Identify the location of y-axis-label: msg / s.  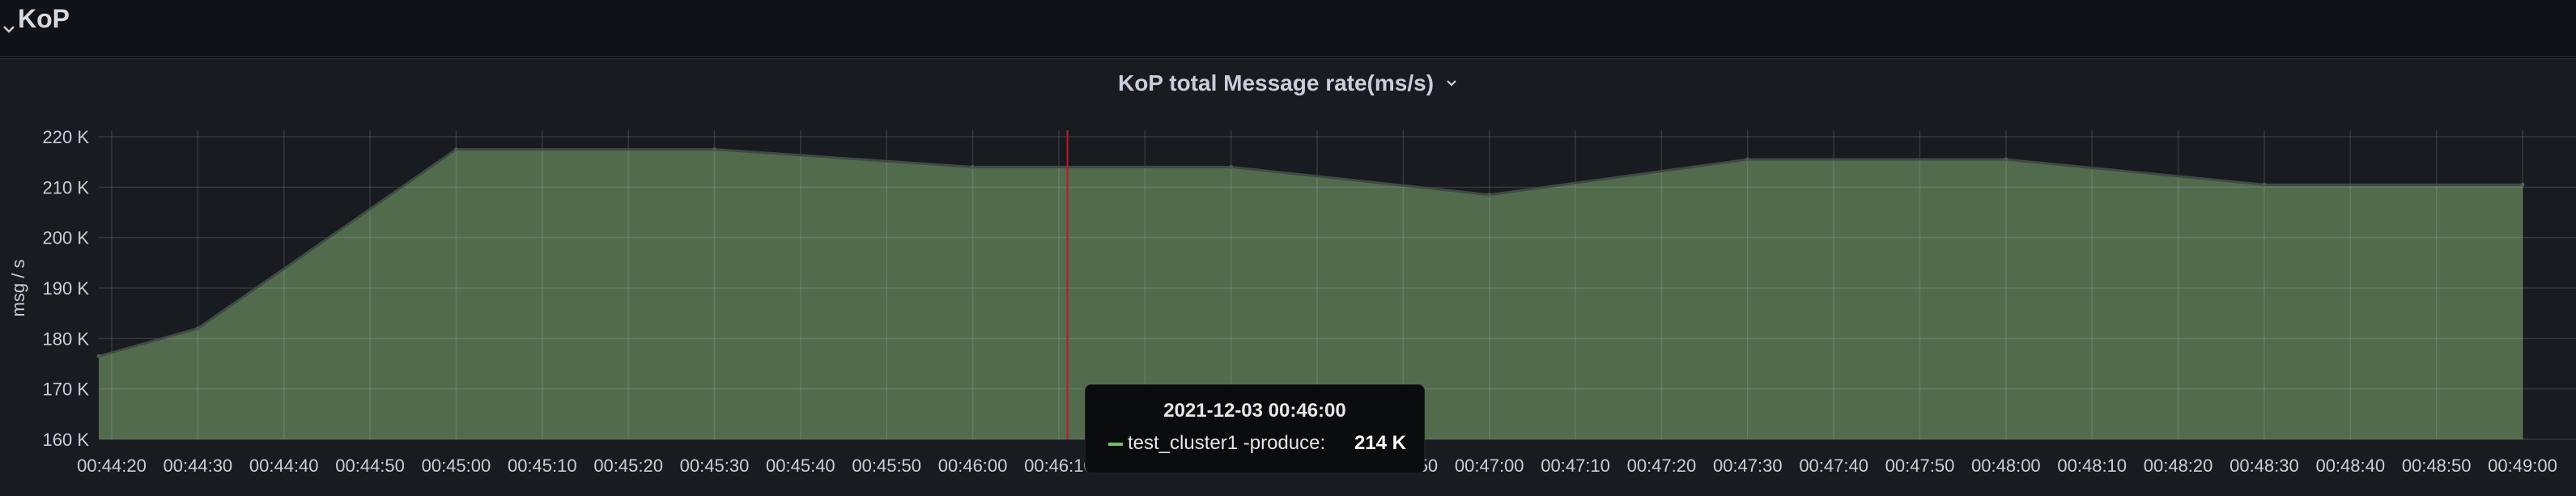
(18, 288).